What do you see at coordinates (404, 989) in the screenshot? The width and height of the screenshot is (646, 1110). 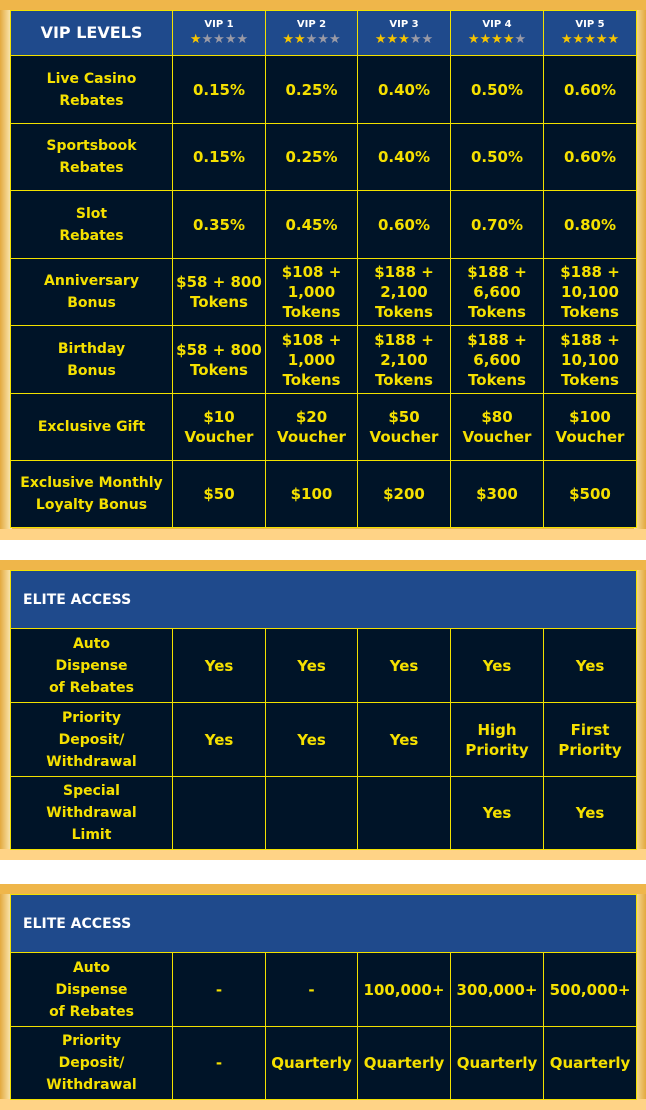 I see `value-cell: 100,000+` at bounding box center [404, 989].